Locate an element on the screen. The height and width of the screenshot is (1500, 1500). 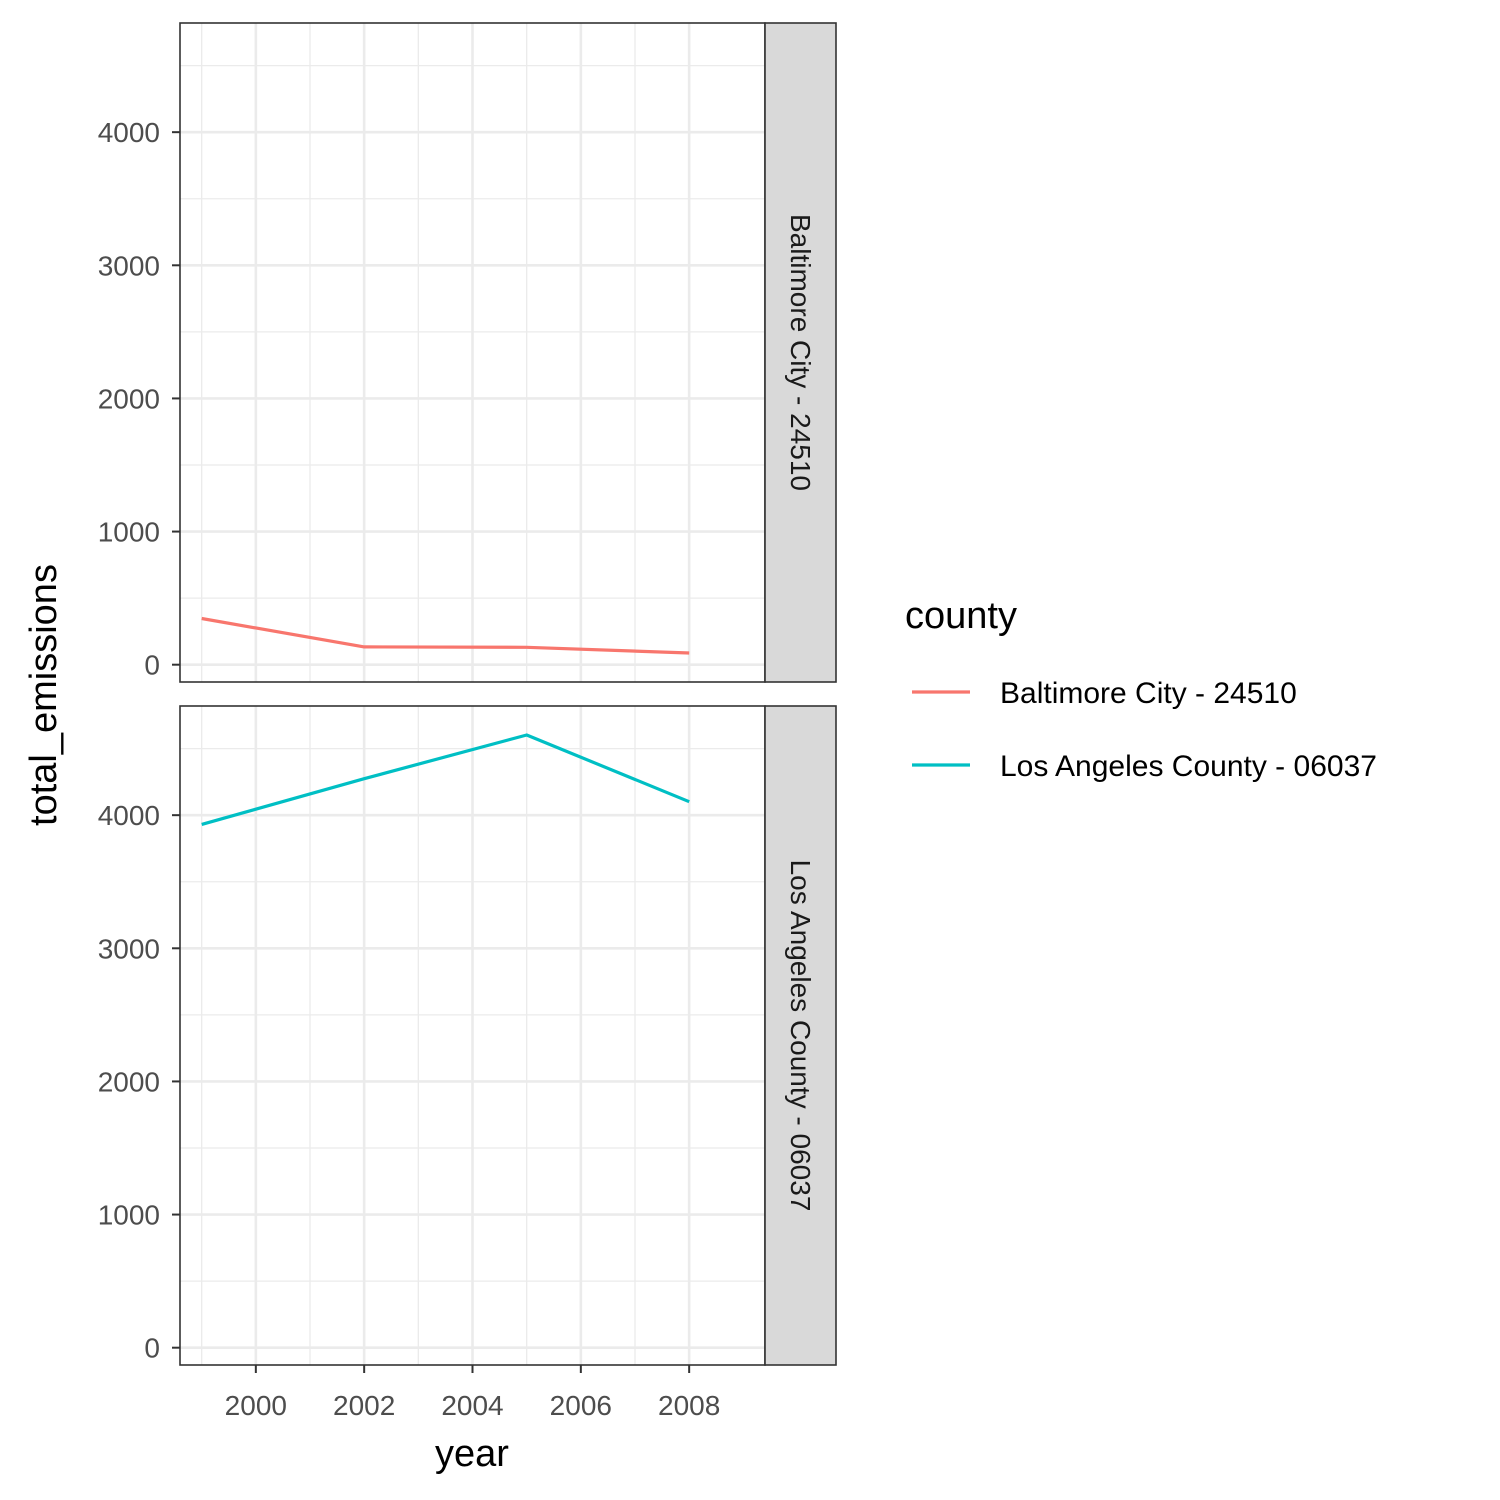
x-tick-label: 2000 is located at coordinates (256, 1405).